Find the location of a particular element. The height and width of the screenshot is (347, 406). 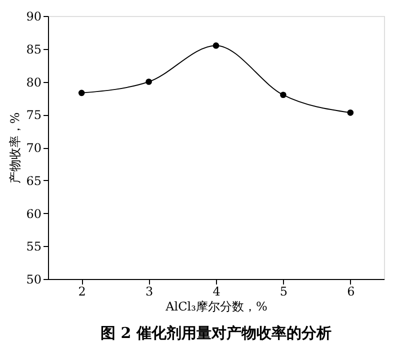

y-tick-label: 85 is located at coordinates (34, 49).